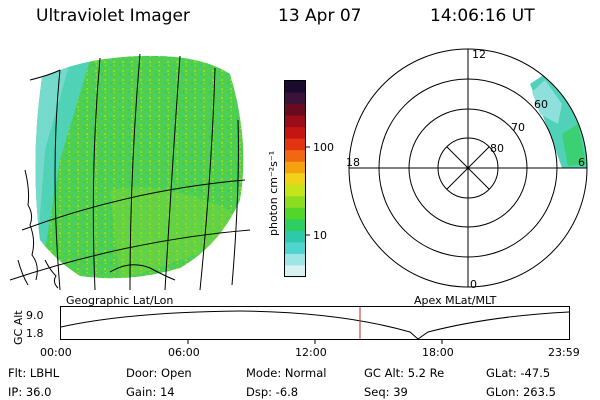  What do you see at coordinates (479, 54) in the screenshot?
I see `mlt-label-12: 12` at bounding box center [479, 54].